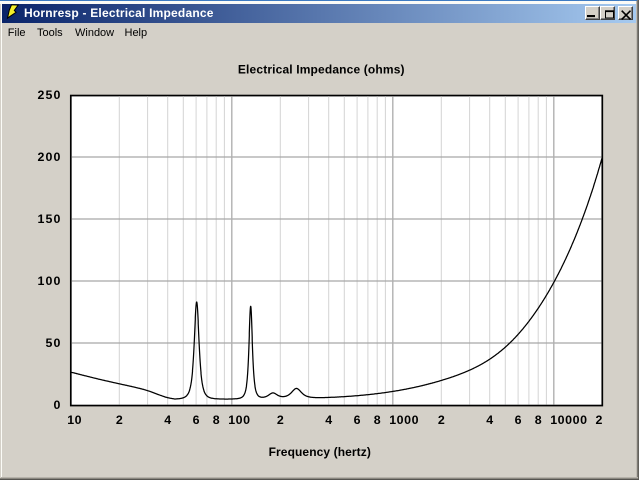  What do you see at coordinates (320, 452) in the screenshot?
I see `svg-text: Frequency (hertz)` at bounding box center [320, 452].